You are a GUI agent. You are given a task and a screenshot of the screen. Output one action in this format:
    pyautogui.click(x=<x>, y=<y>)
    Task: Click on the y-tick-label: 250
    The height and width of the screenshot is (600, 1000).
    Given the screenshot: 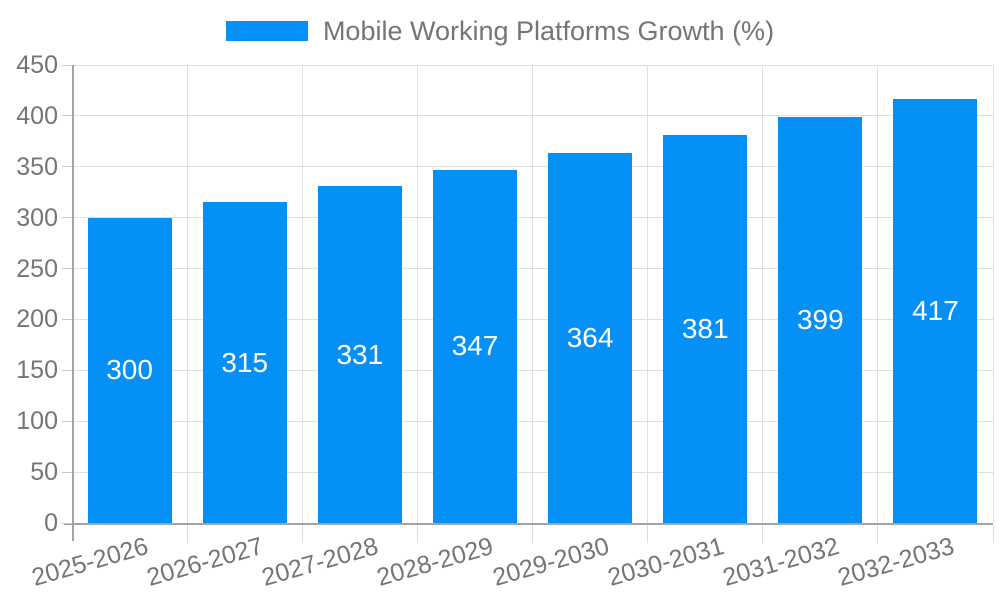 What is the action you would take?
    pyautogui.click(x=37, y=268)
    